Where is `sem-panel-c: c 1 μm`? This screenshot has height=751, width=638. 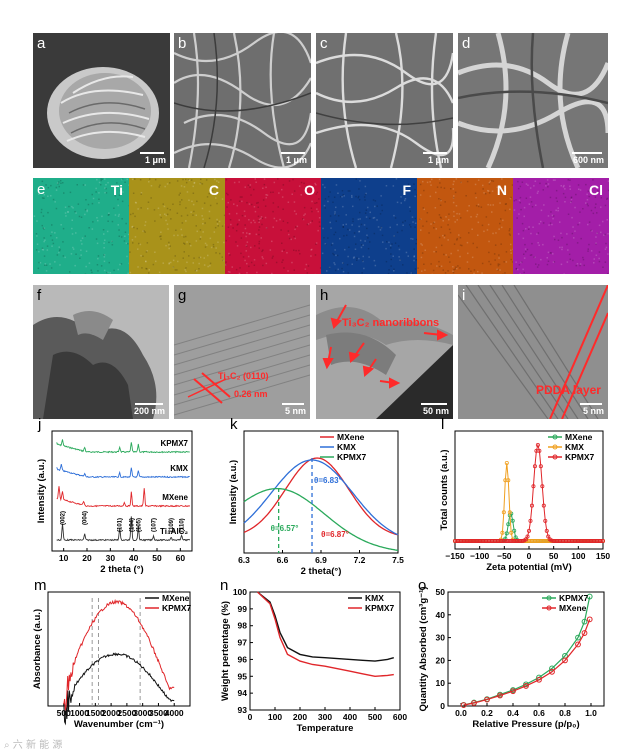
sem-panel-c: c 1 μm is located at coordinates (384, 100).